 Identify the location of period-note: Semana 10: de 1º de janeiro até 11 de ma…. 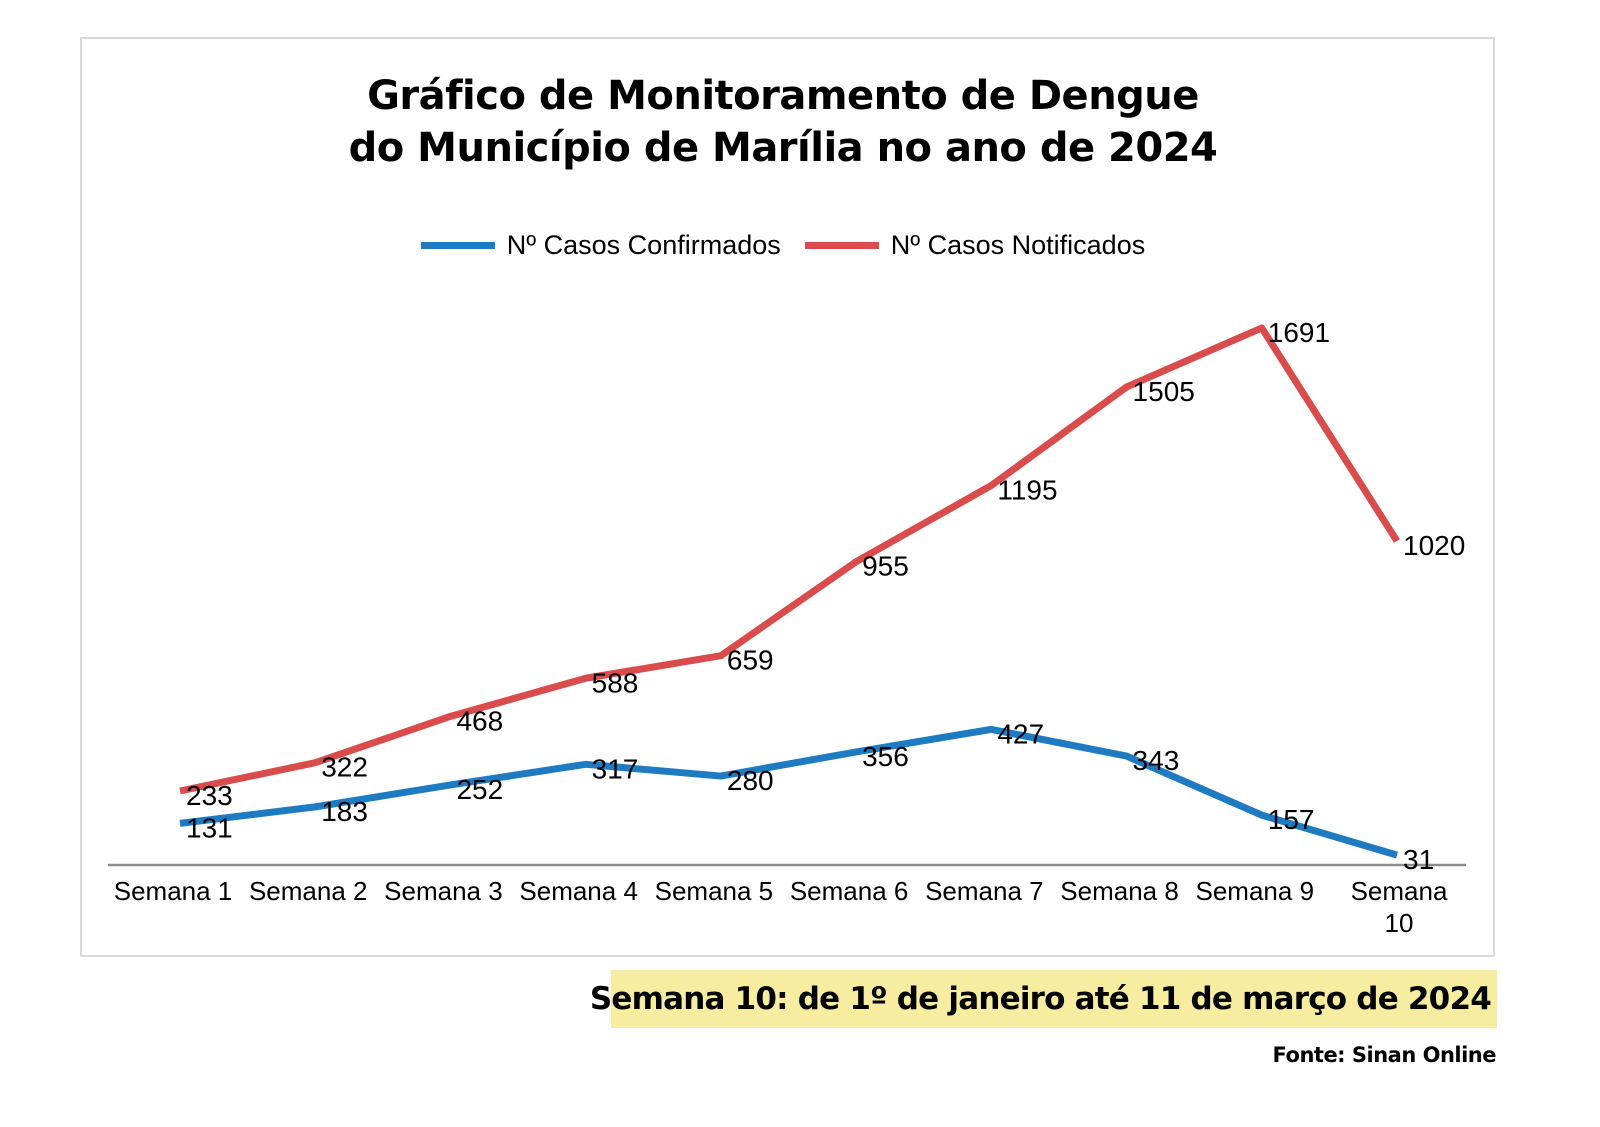
(1040, 999).